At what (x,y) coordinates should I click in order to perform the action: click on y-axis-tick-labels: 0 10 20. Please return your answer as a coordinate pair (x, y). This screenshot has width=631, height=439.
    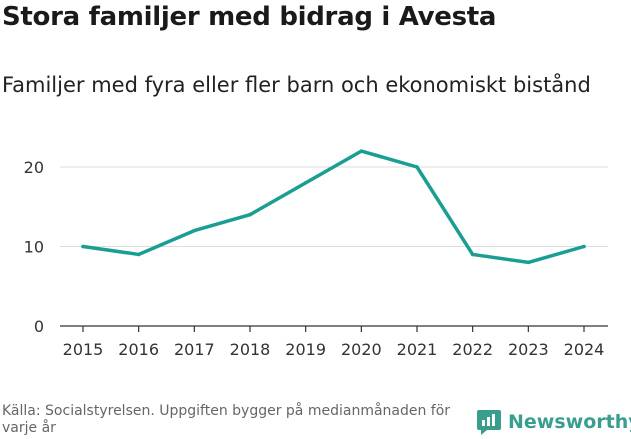
    Looking at the image, I should click on (34, 247).